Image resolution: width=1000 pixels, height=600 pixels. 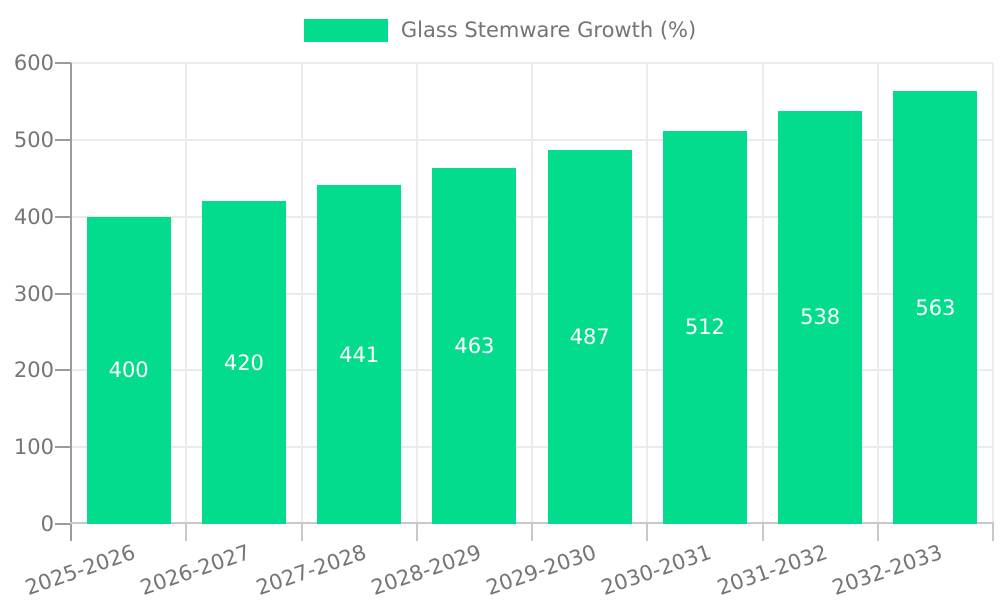 I want to click on y-axis-line, so click(x=71, y=302).